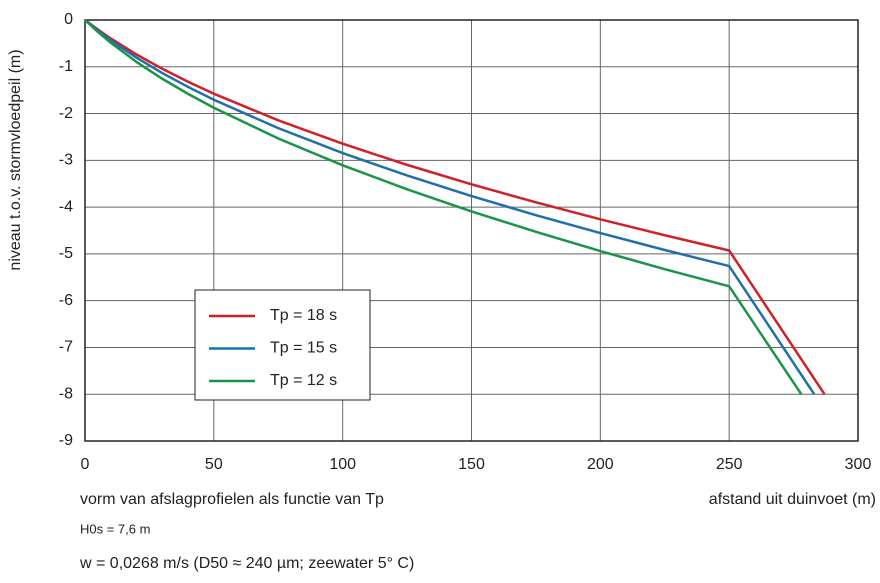 This screenshot has width=880, height=583. What do you see at coordinates (85, 464) in the screenshot?
I see `x-tick-label: 0` at bounding box center [85, 464].